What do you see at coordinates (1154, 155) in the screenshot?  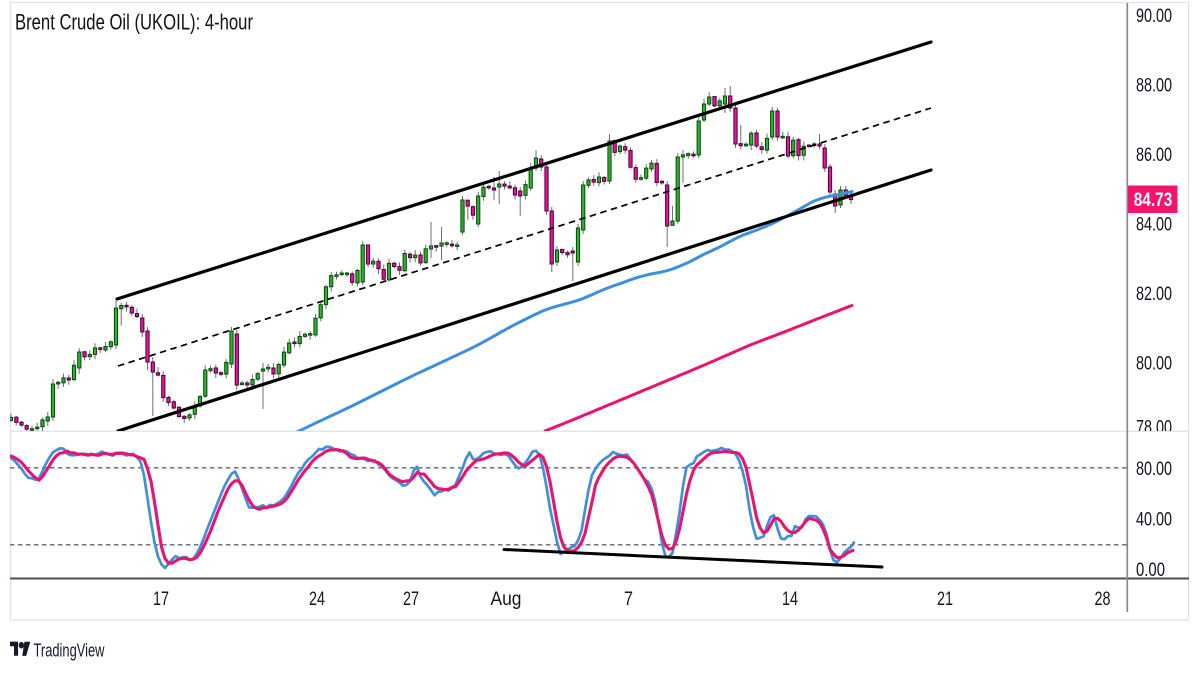 I see `svg-text: 86.00` at bounding box center [1154, 155].